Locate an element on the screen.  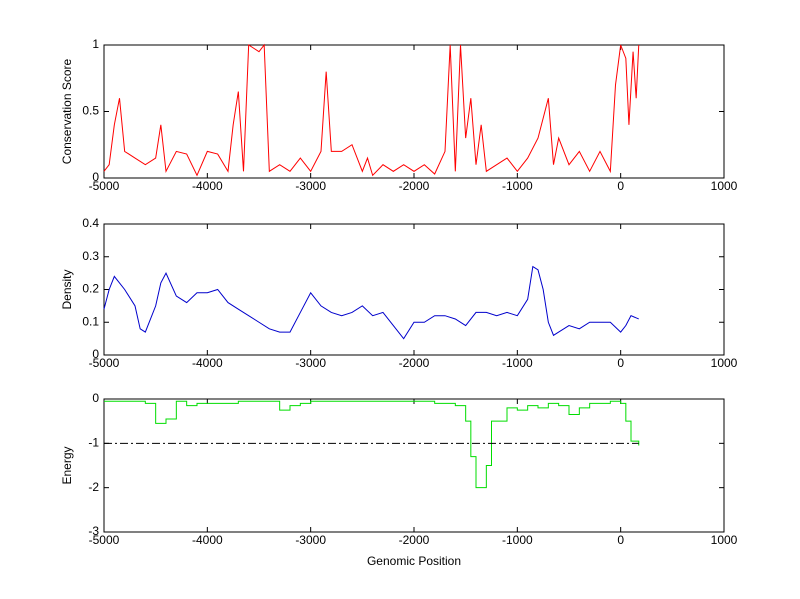
y-tick-label: 0.2 is located at coordinates (90, 289).